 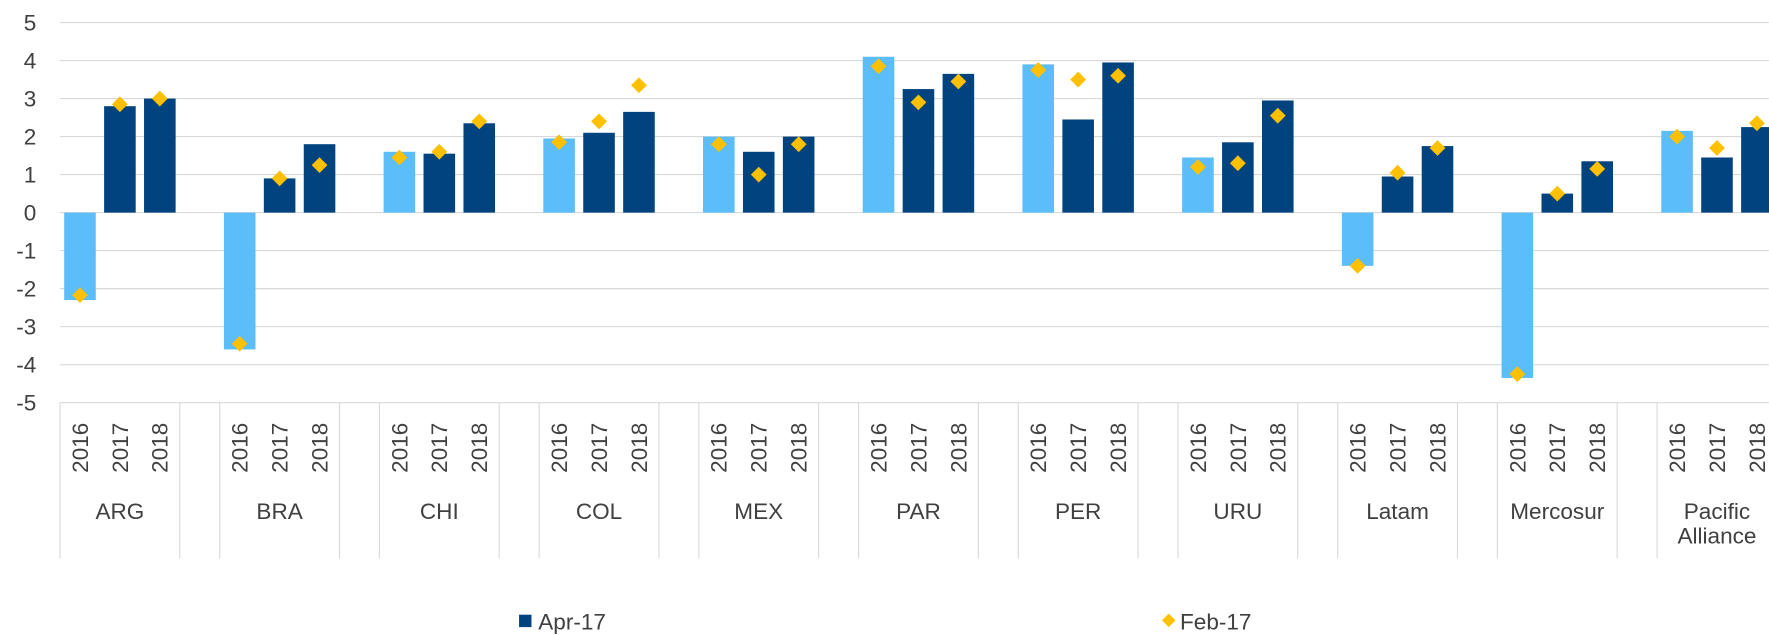 I want to click on y-tick-label: 1, so click(x=30, y=174).